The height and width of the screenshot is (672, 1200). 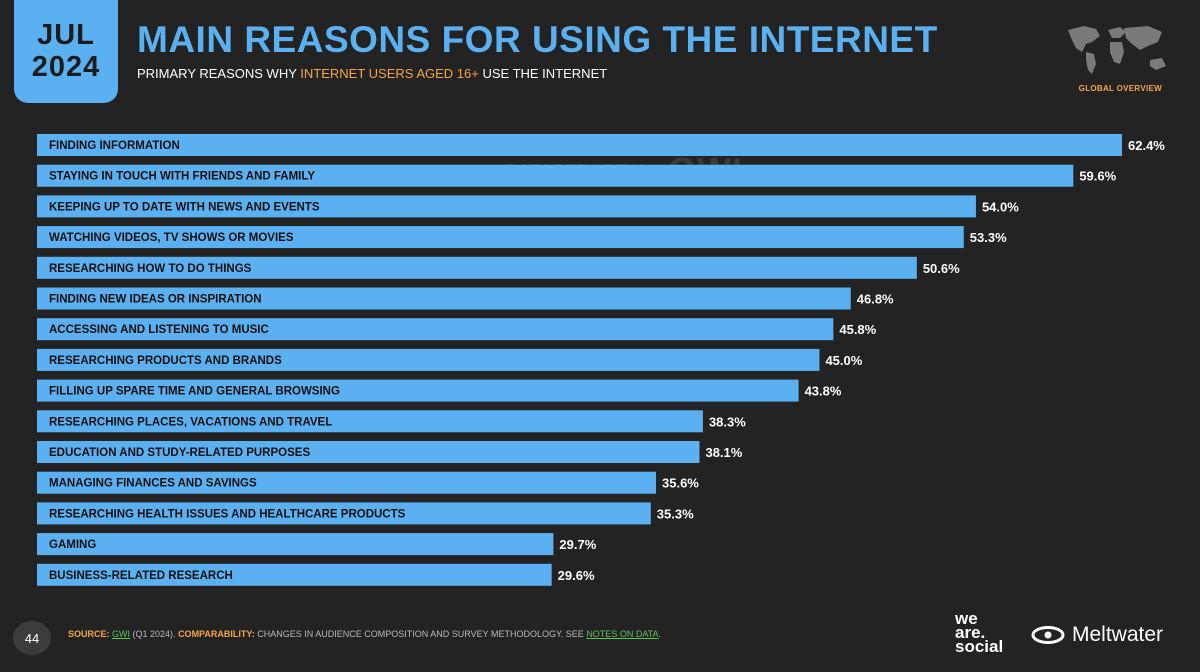 I want to click on logo-line-1: we, so click(x=966, y=618).